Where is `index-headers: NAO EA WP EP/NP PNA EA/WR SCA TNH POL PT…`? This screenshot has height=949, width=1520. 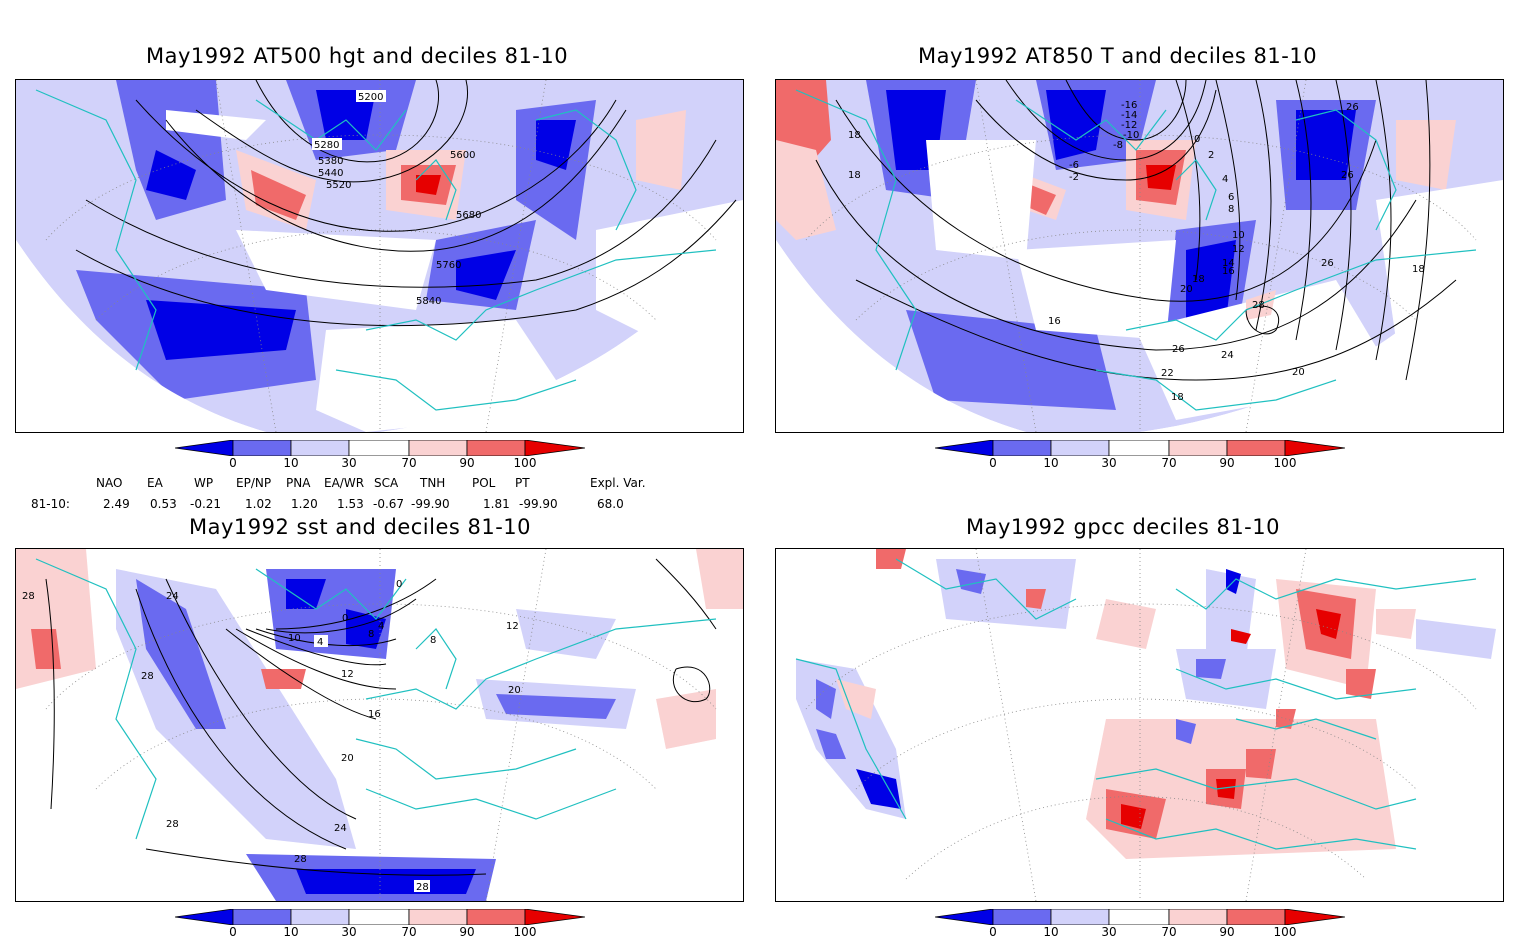 index-headers: NAO EA WP EP/NP PNA EA/WR SCA TNH POL PT… is located at coordinates (380, 484).